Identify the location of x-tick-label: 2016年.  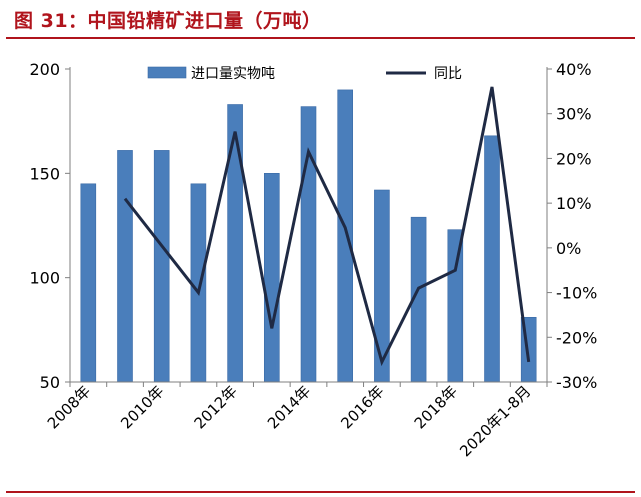
(362, 407).